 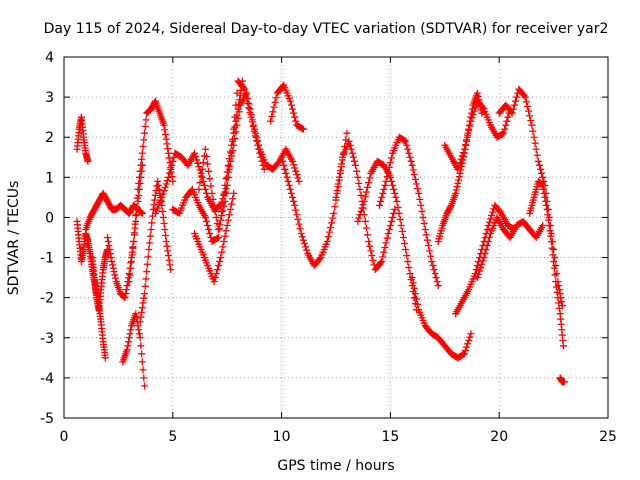 I want to click on series-pass-g, so click(x=151, y=191).